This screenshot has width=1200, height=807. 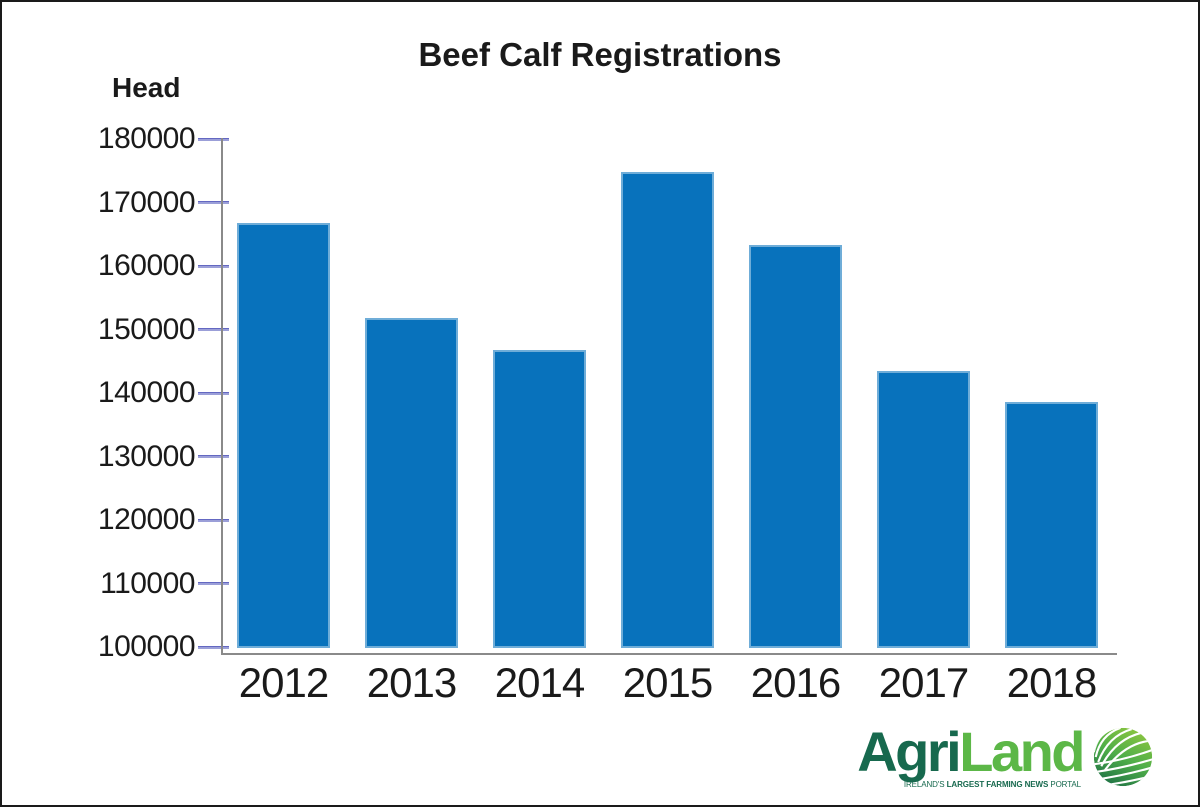 What do you see at coordinates (146, 329) in the screenshot?
I see `y-tick-label: 150000` at bounding box center [146, 329].